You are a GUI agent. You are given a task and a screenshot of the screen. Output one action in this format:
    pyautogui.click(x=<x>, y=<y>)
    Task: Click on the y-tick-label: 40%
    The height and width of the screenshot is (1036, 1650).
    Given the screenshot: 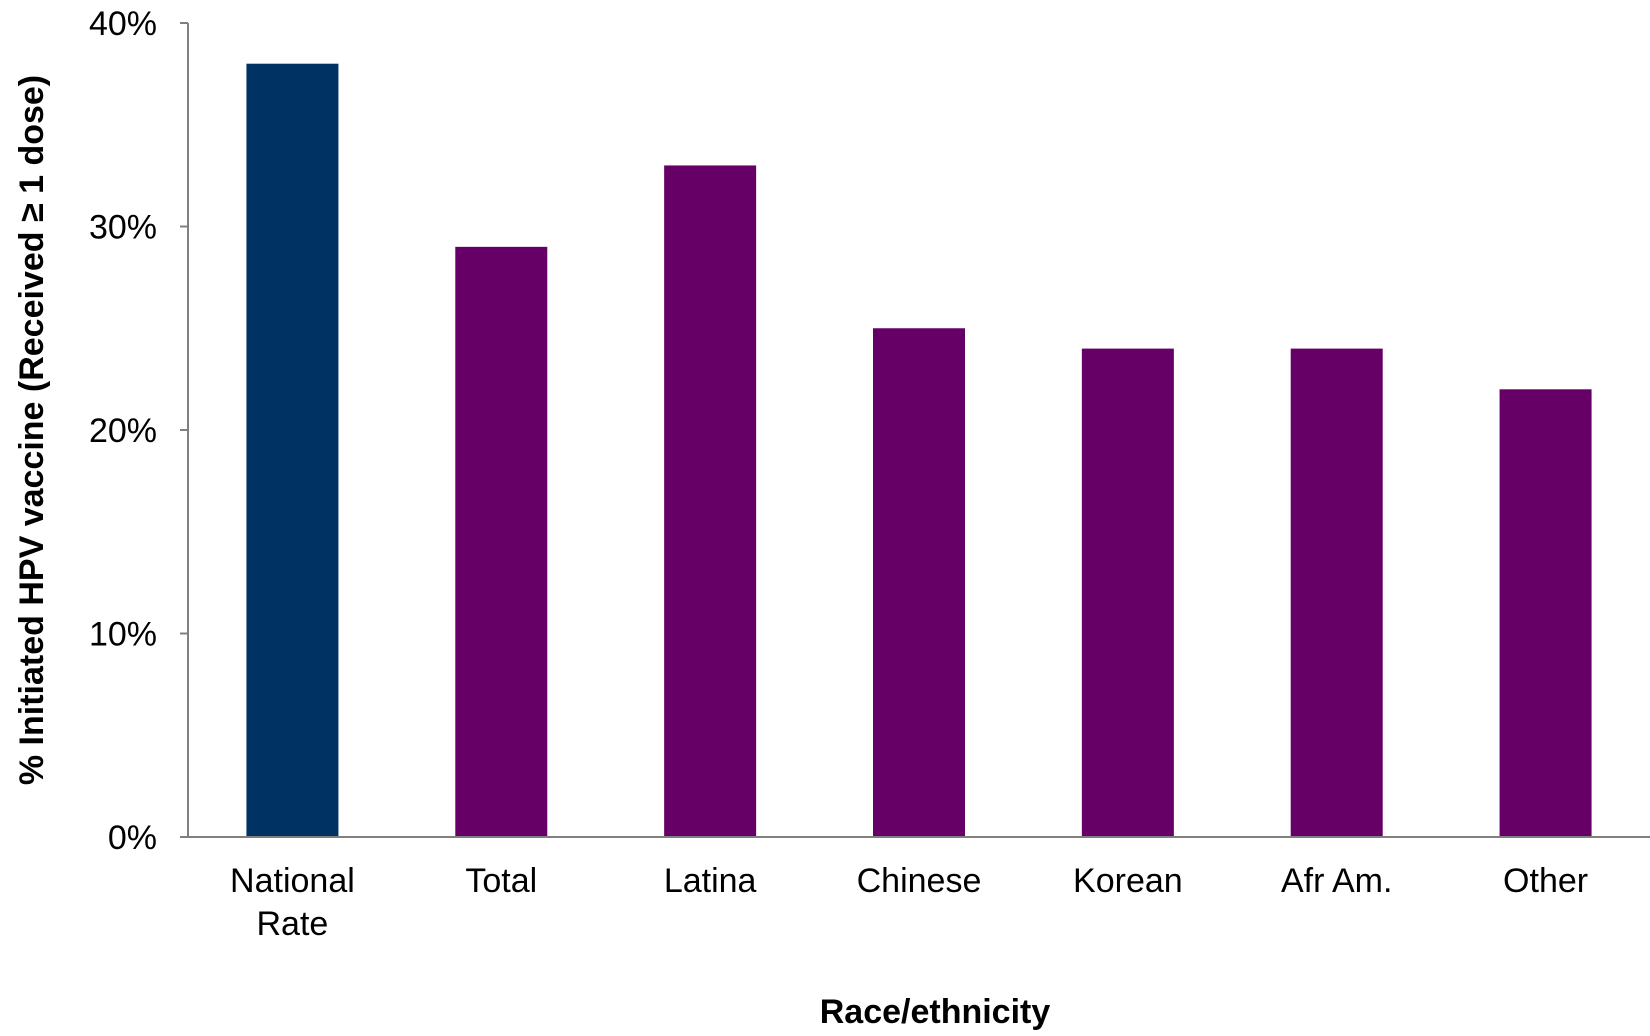 What is the action you would take?
    pyautogui.click(x=123, y=24)
    